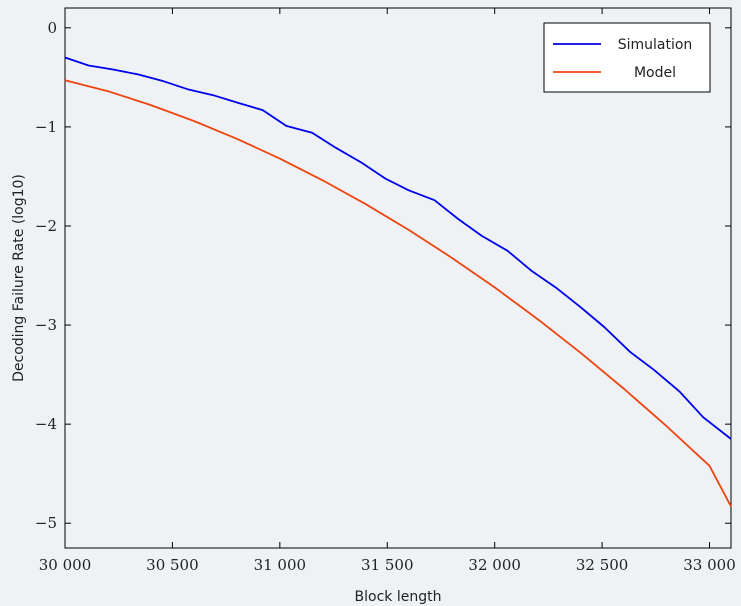 Image resolution: width=741 pixels, height=606 pixels. I want to click on x-tick-label: 32 000, so click(494, 565).